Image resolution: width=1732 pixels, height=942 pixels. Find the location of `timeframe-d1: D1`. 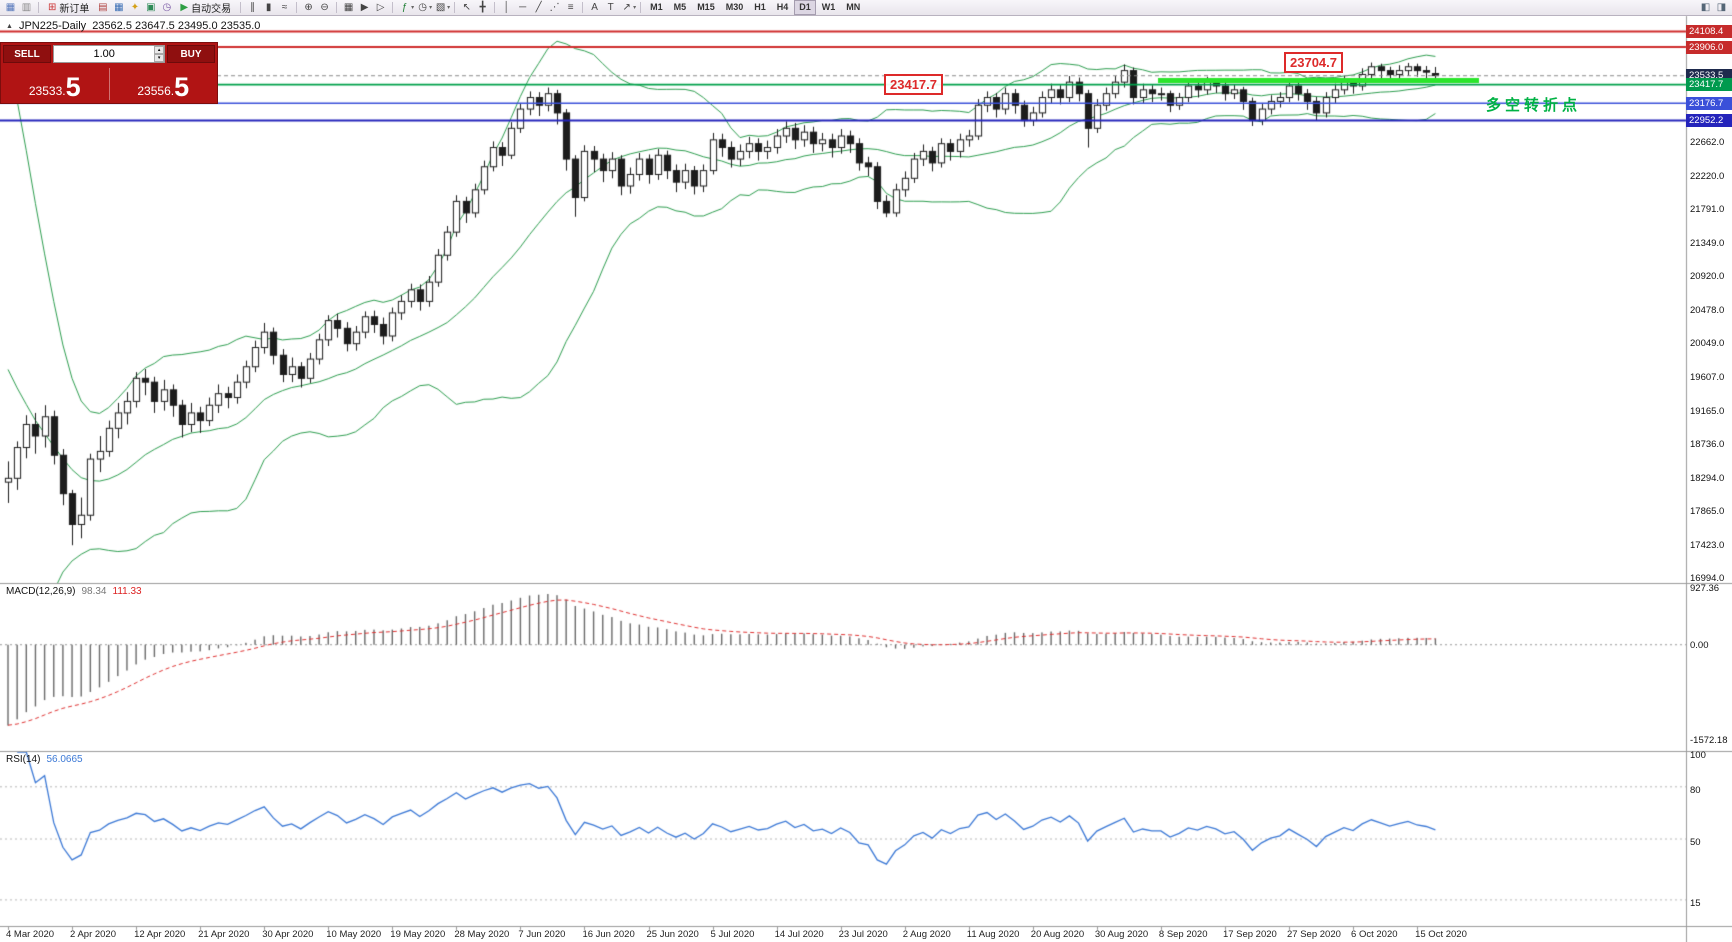

timeframe-d1: D1 is located at coordinates (805, 7).